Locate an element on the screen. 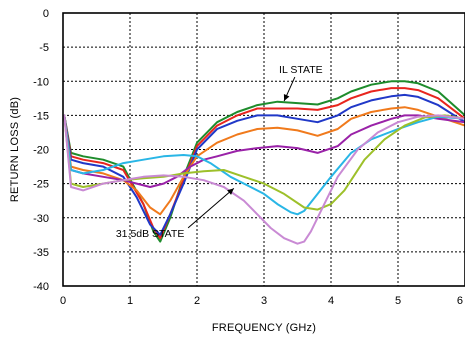  y-axis-label: RETURN LOSS (dB) is located at coordinates (15, 149).